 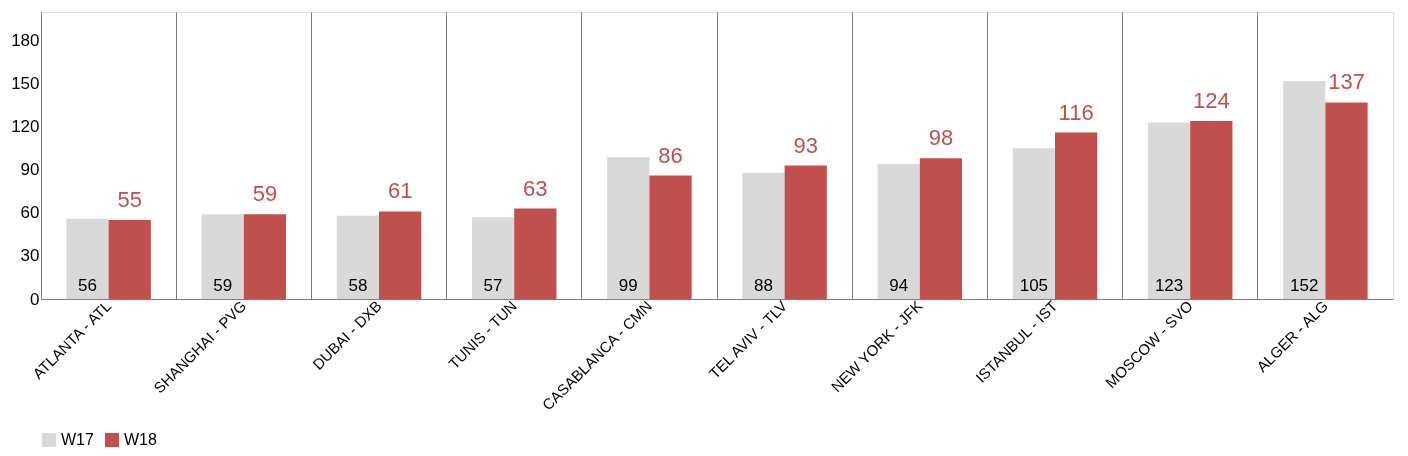 What do you see at coordinates (535, 188) in the screenshot?
I see `data-label: 63` at bounding box center [535, 188].